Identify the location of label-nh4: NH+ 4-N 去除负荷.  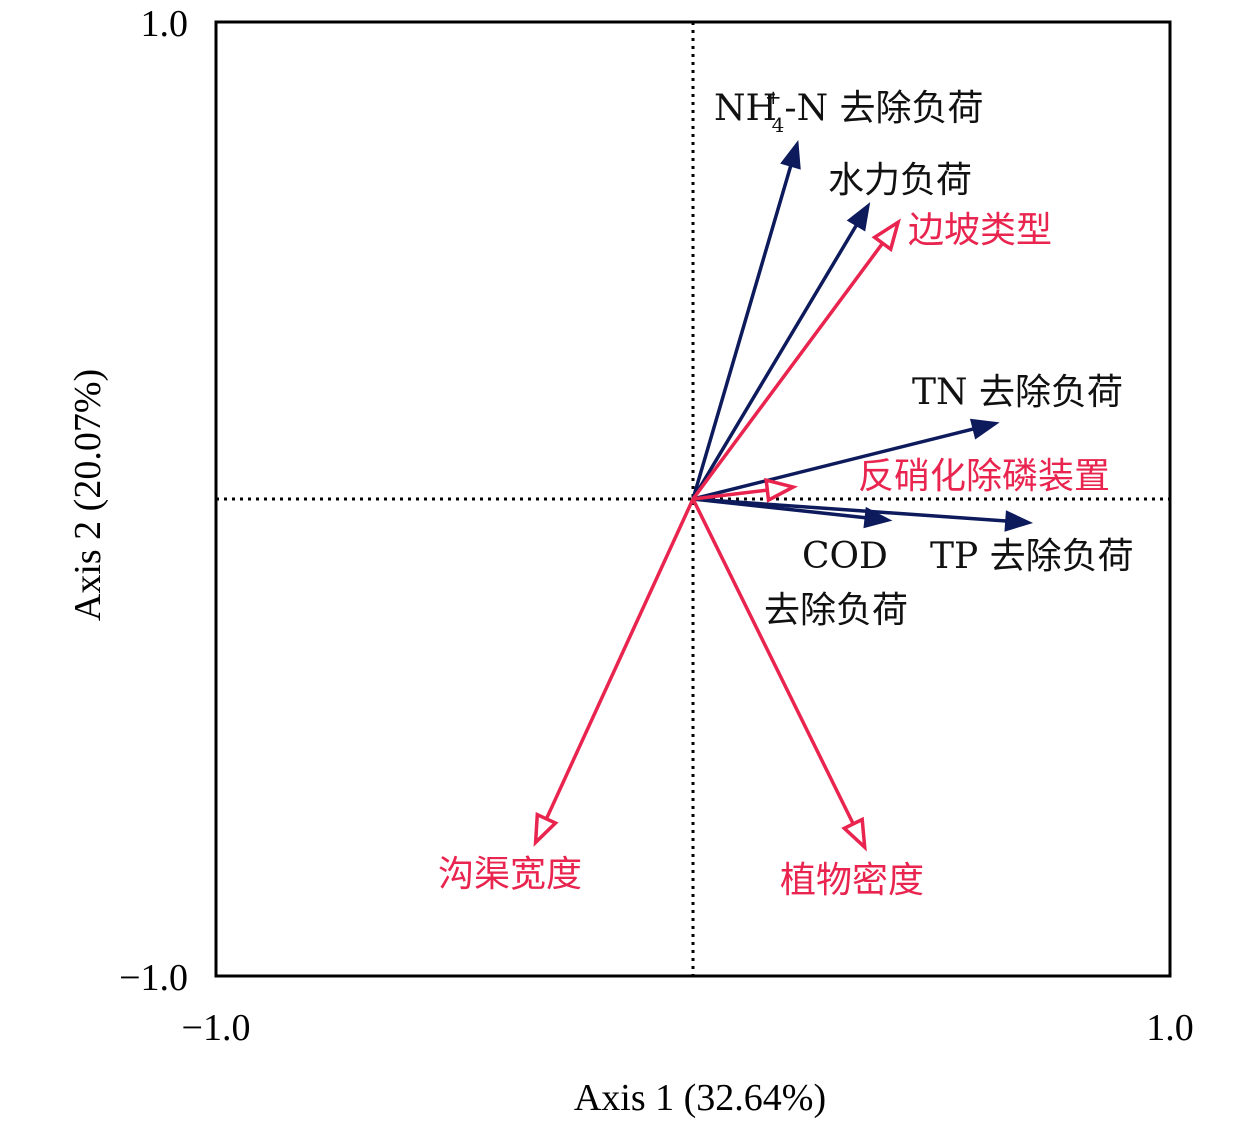
(849, 111).